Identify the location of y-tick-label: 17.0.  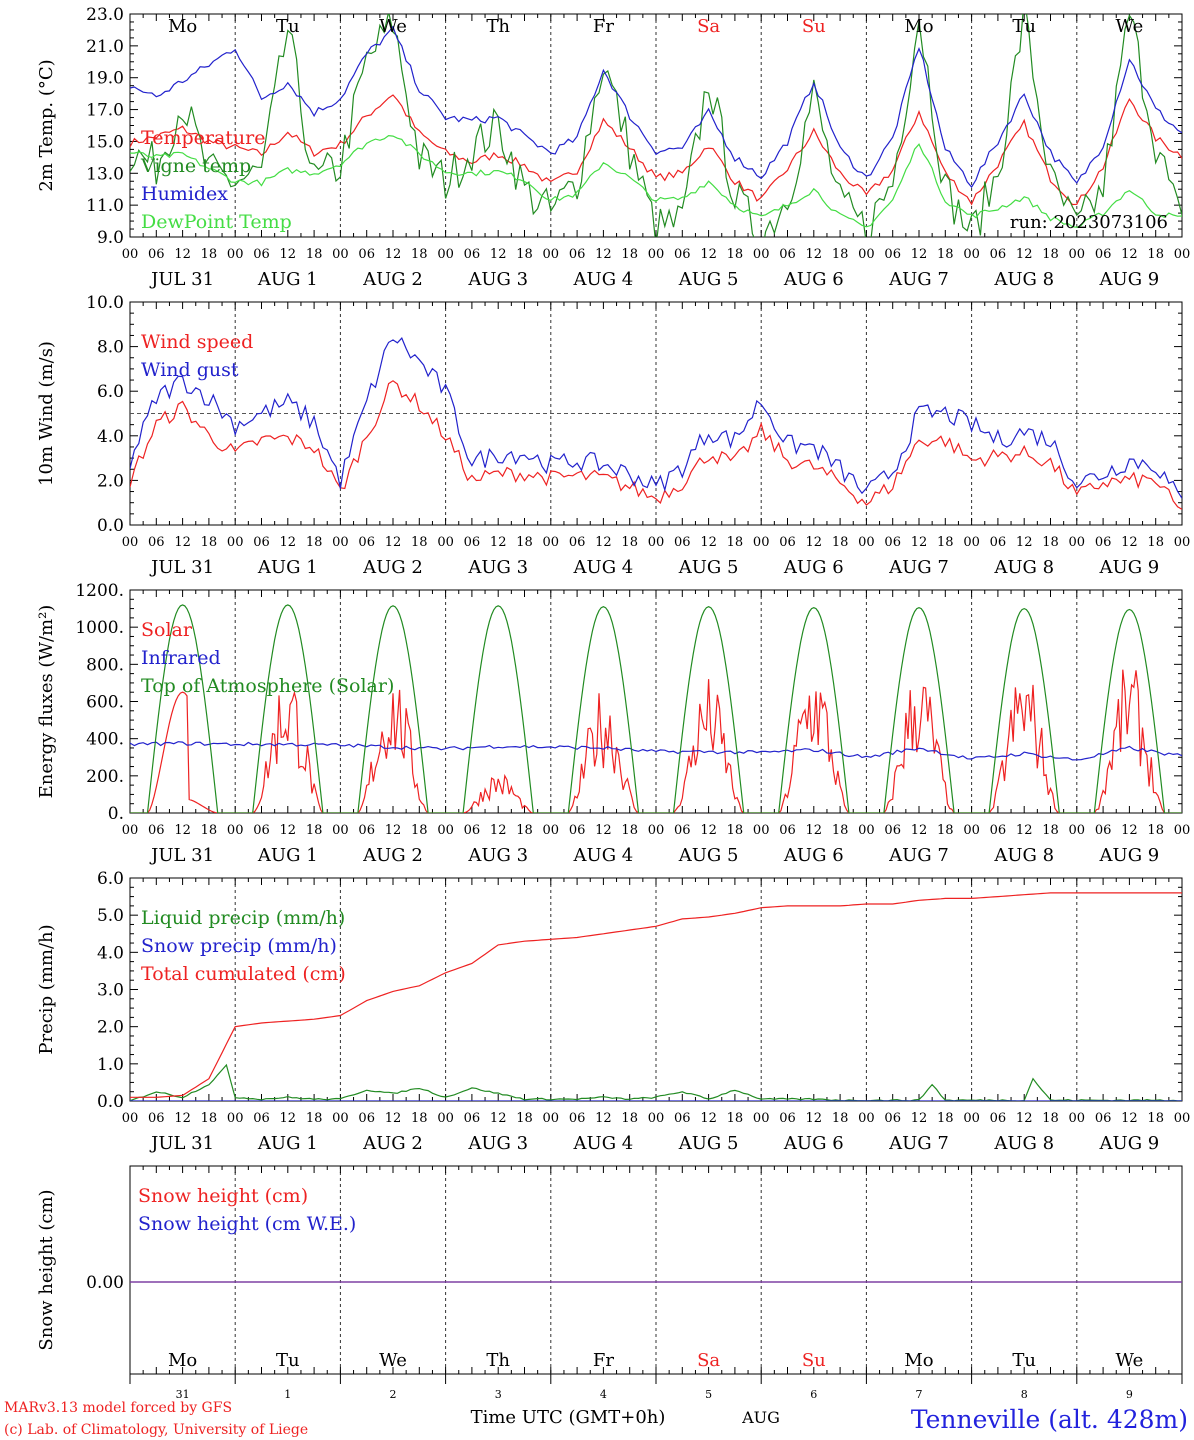
(105, 111).